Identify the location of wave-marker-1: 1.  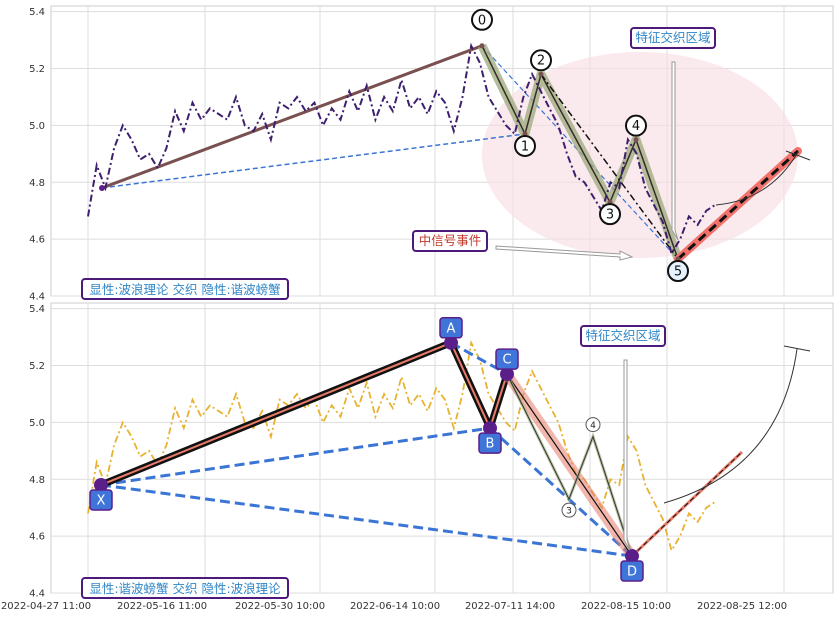
(525, 144).